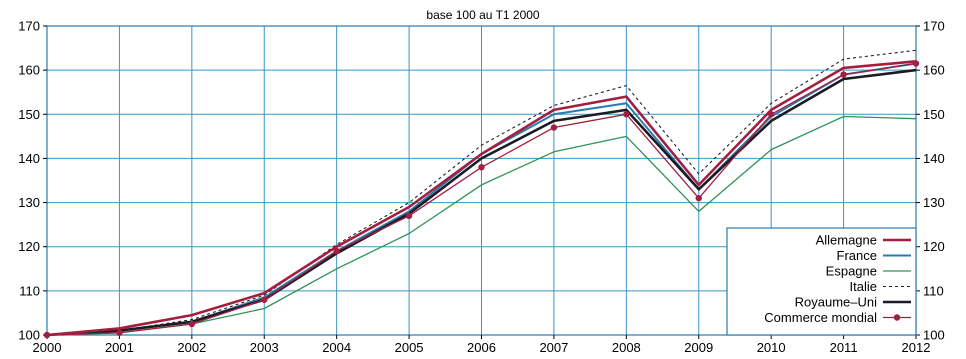 The width and height of the screenshot is (966, 359). What do you see at coordinates (836, 302) in the screenshot?
I see `legend-label: Royaume–Uni` at bounding box center [836, 302].